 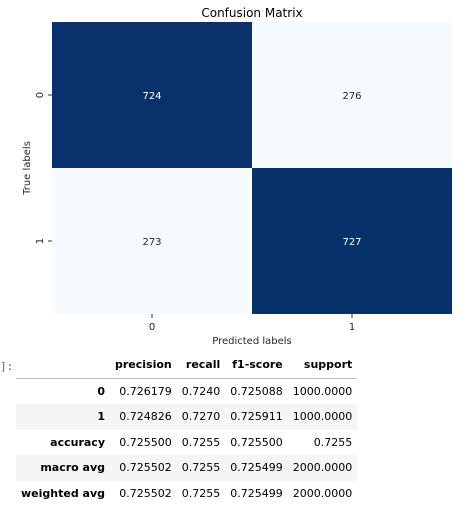 What do you see at coordinates (101, 417) in the screenshot?
I see `row-label: 1` at bounding box center [101, 417].